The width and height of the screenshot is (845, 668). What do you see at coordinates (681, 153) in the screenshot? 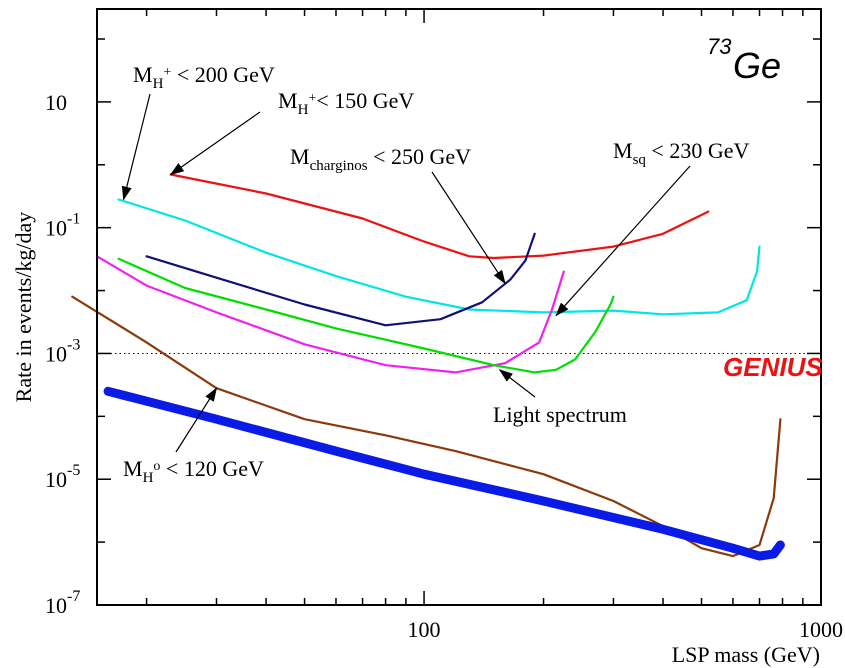
I see `annotation-label-msq: Msq < 230 GeV` at bounding box center [681, 153].